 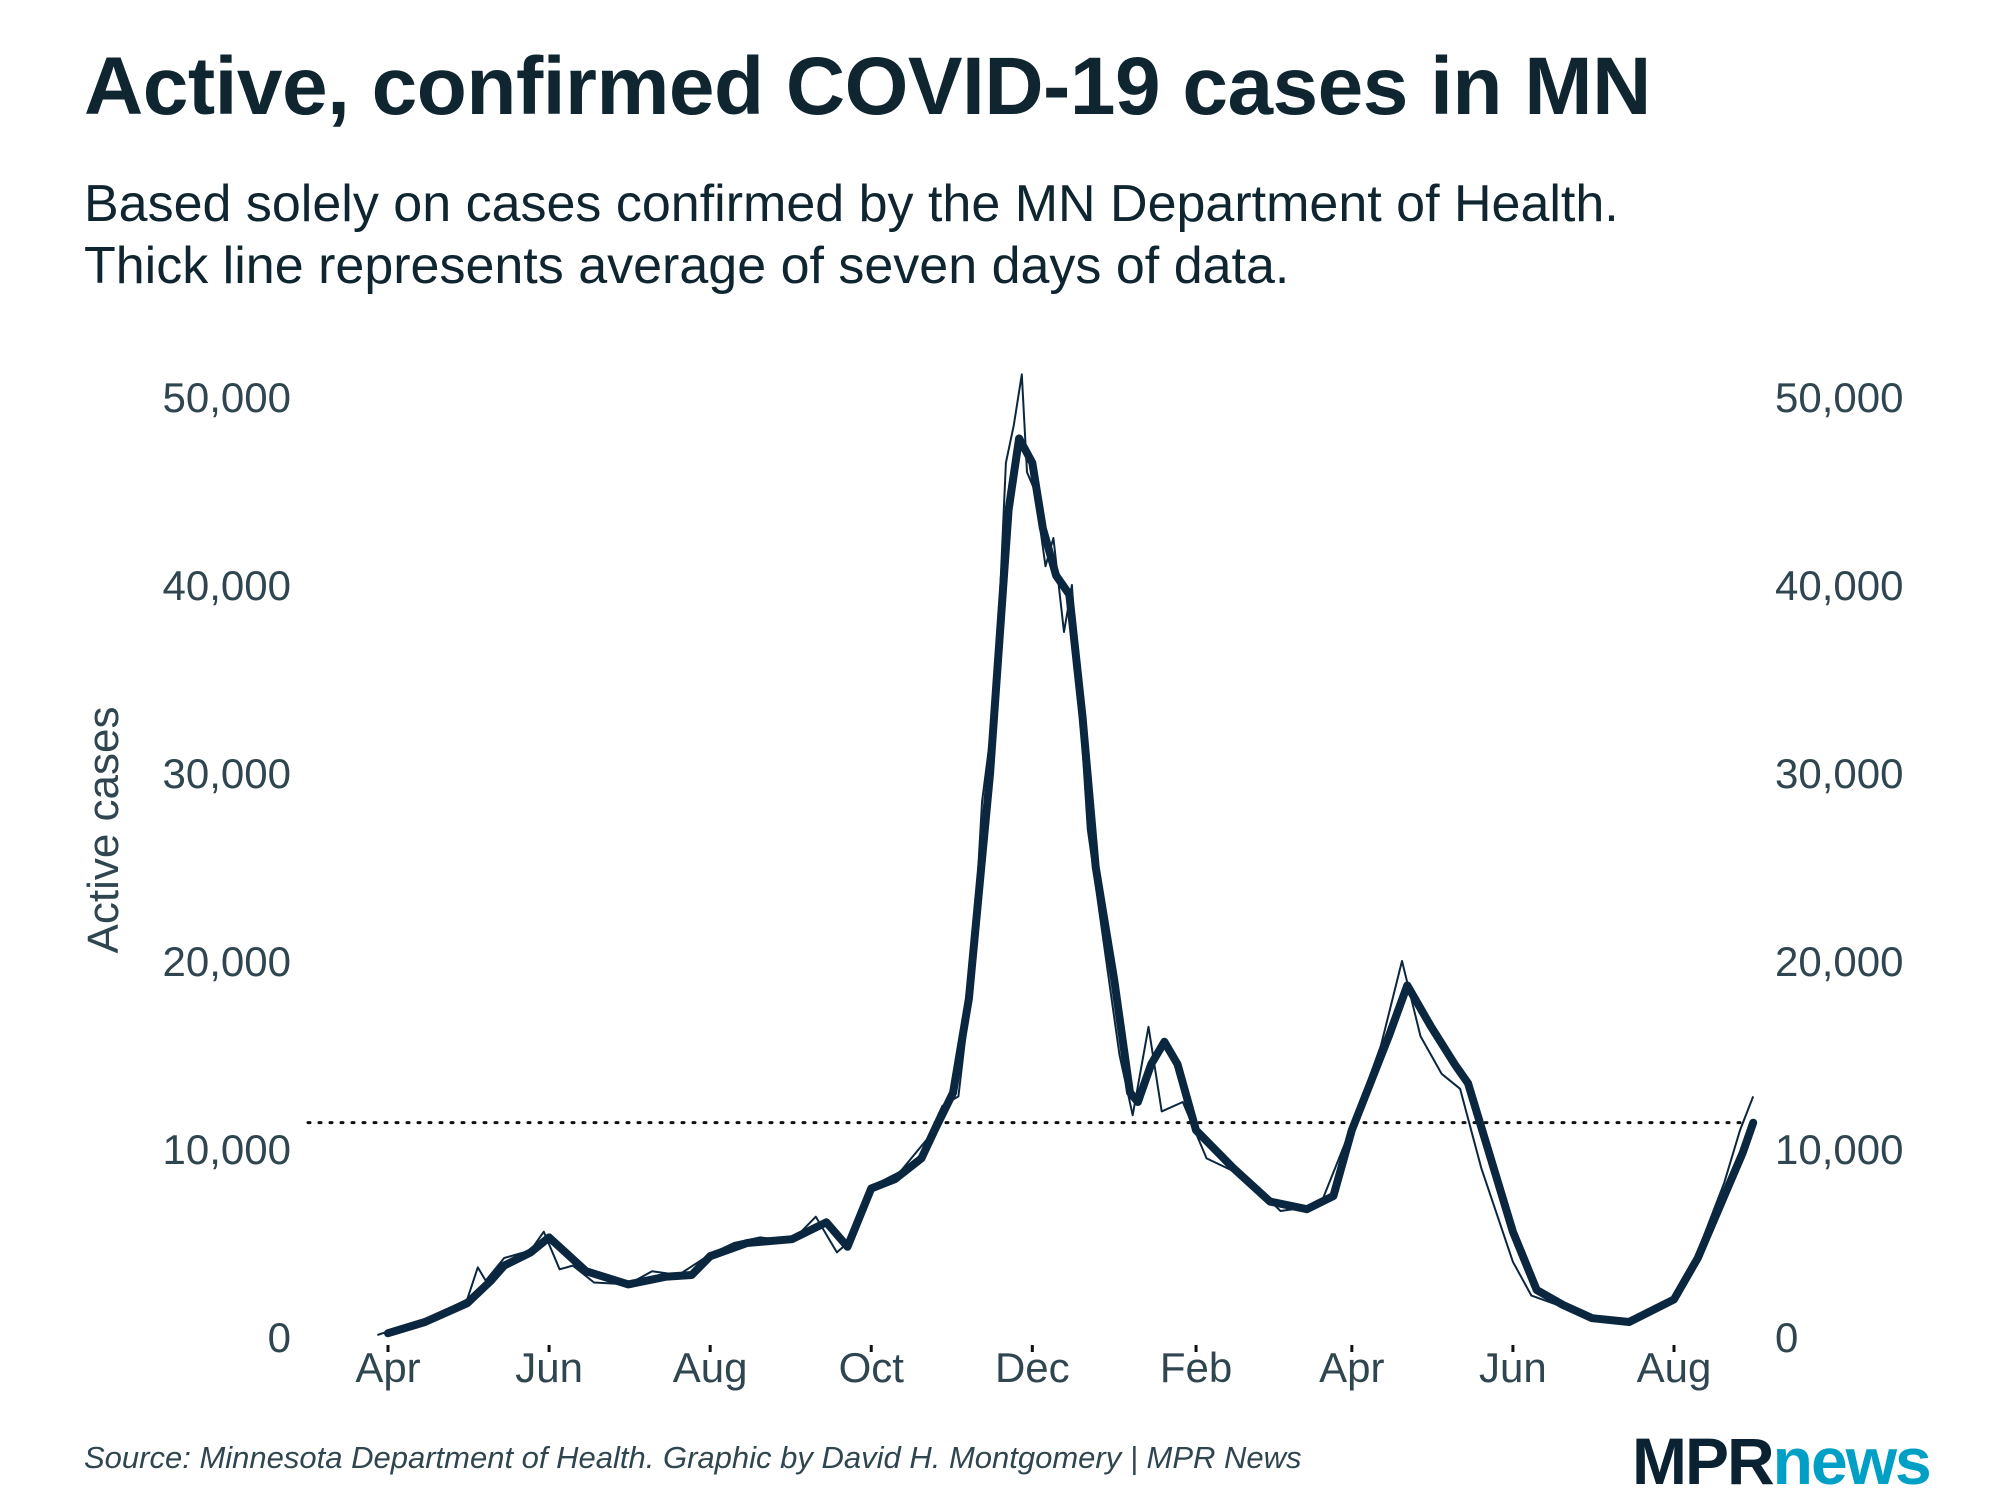 What do you see at coordinates (867, 86) in the screenshot?
I see `chart-title: Active, confirmed COVID-19 cases in MN` at bounding box center [867, 86].